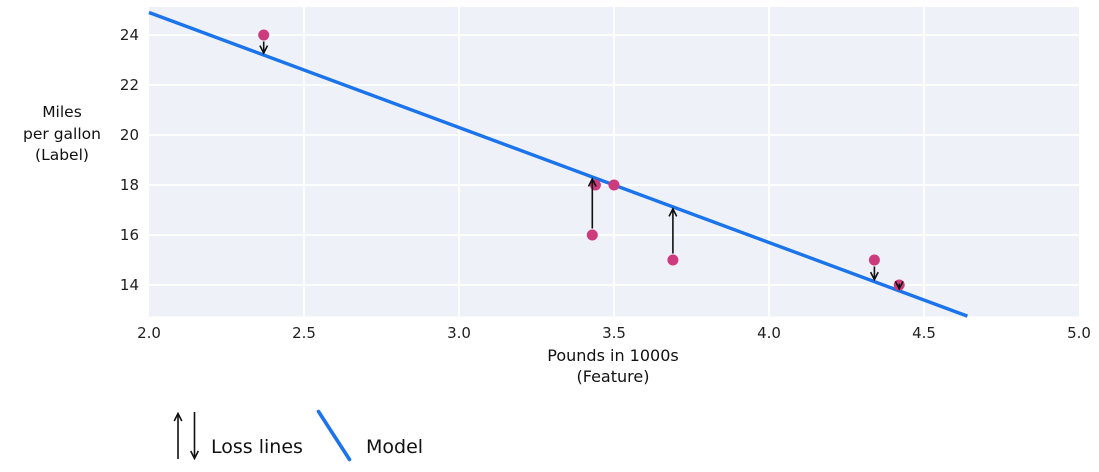  I want to click on x-tick-label: 4.5, so click(924, 333).